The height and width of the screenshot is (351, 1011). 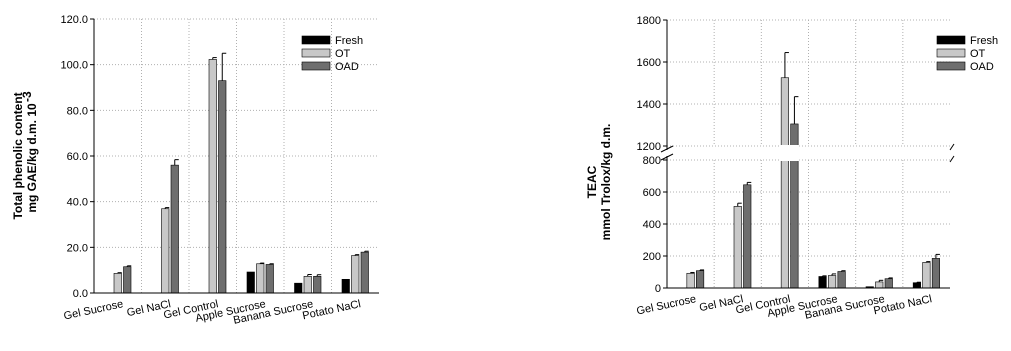 What do you see at coordinates (592, 181) in the screenshot?
I see `y-axis-label-line-1: TEAC` at bounding box center [592, 181].